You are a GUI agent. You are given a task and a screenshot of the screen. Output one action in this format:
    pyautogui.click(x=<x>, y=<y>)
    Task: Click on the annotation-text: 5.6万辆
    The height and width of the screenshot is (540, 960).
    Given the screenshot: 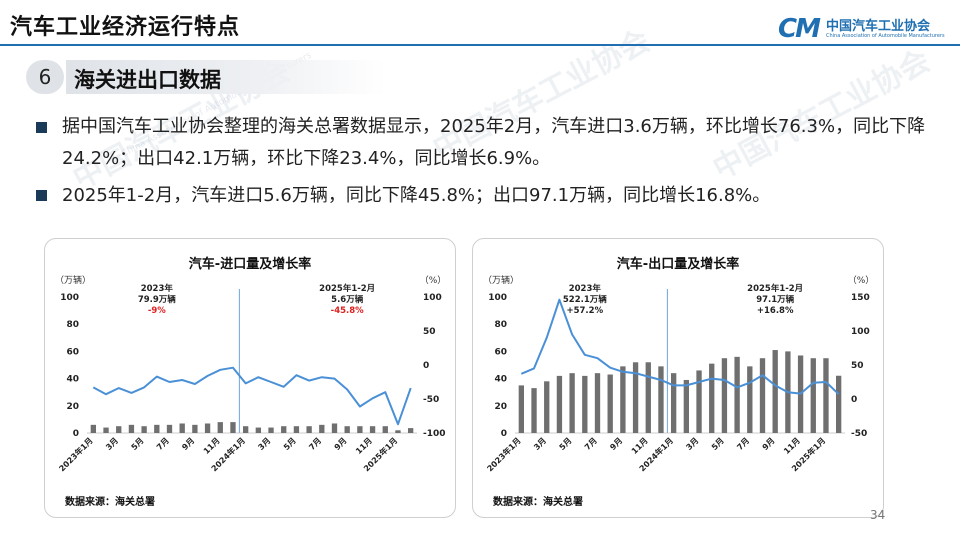 What is the action you would take?
    pyautogui.click(x=347, y=299)
    